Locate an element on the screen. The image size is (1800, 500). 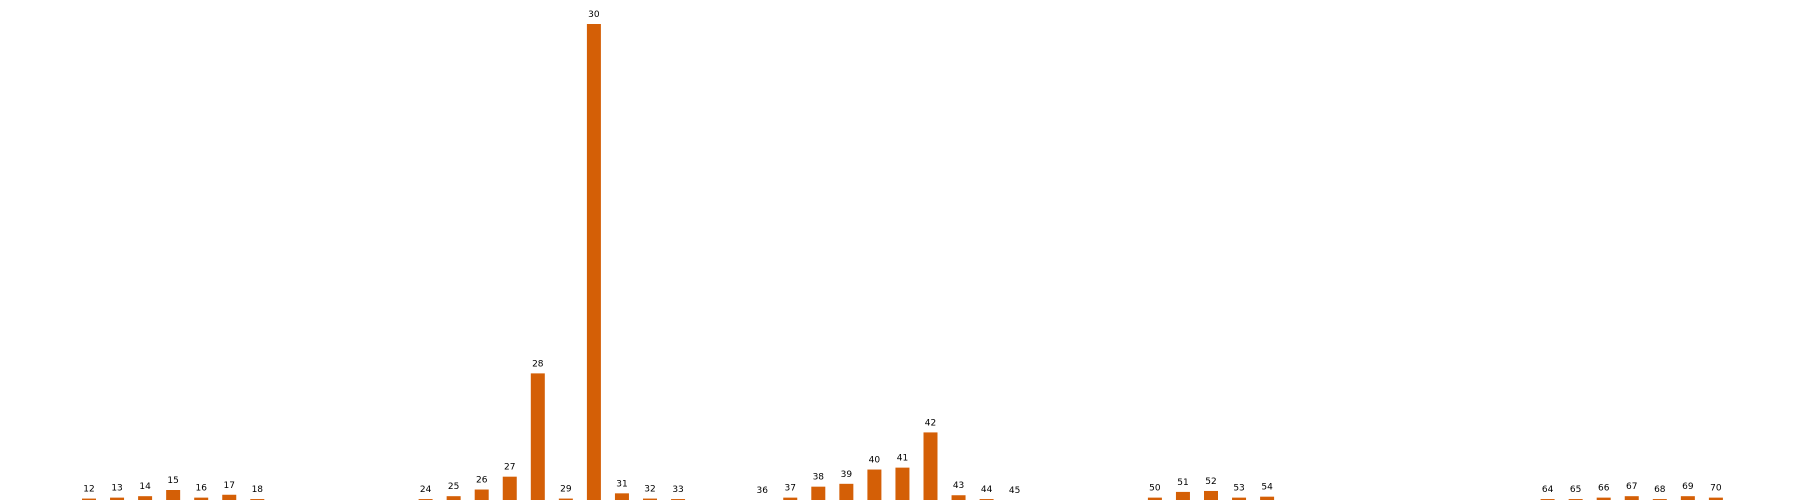
bar-label-68: 68 is located at coordinates (1660, 490).